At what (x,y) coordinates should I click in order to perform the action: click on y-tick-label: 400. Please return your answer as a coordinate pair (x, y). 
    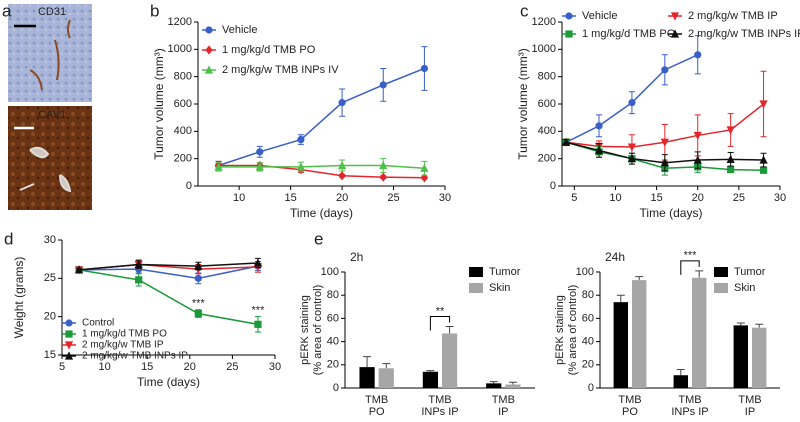
    Looking at the image, I should click on (547, 131).